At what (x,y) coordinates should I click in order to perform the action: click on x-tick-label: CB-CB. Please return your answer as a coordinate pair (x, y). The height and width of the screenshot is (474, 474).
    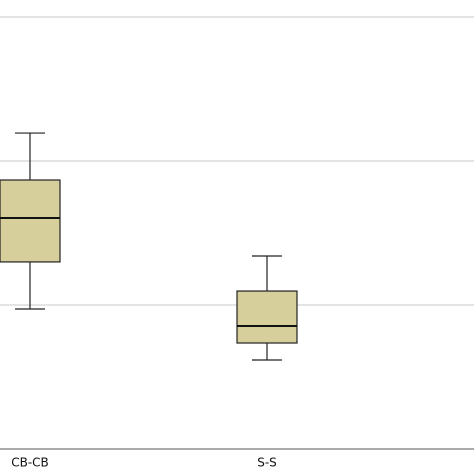
    Looking at the image, I should click on (30, 463).